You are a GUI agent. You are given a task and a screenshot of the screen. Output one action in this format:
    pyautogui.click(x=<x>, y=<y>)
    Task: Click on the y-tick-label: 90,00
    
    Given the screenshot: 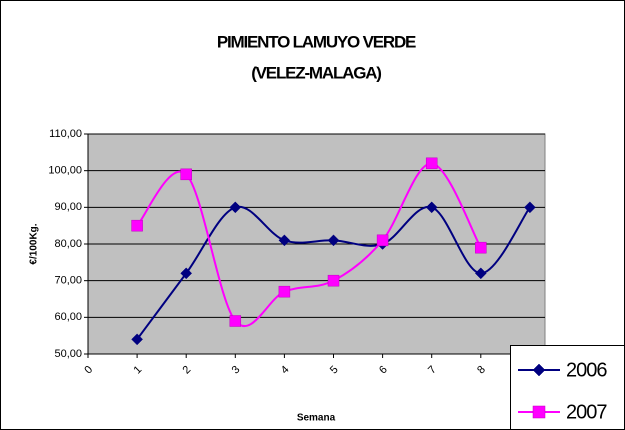 What is the action you would take?
    pyautogui.click(x=68, y=207)
    